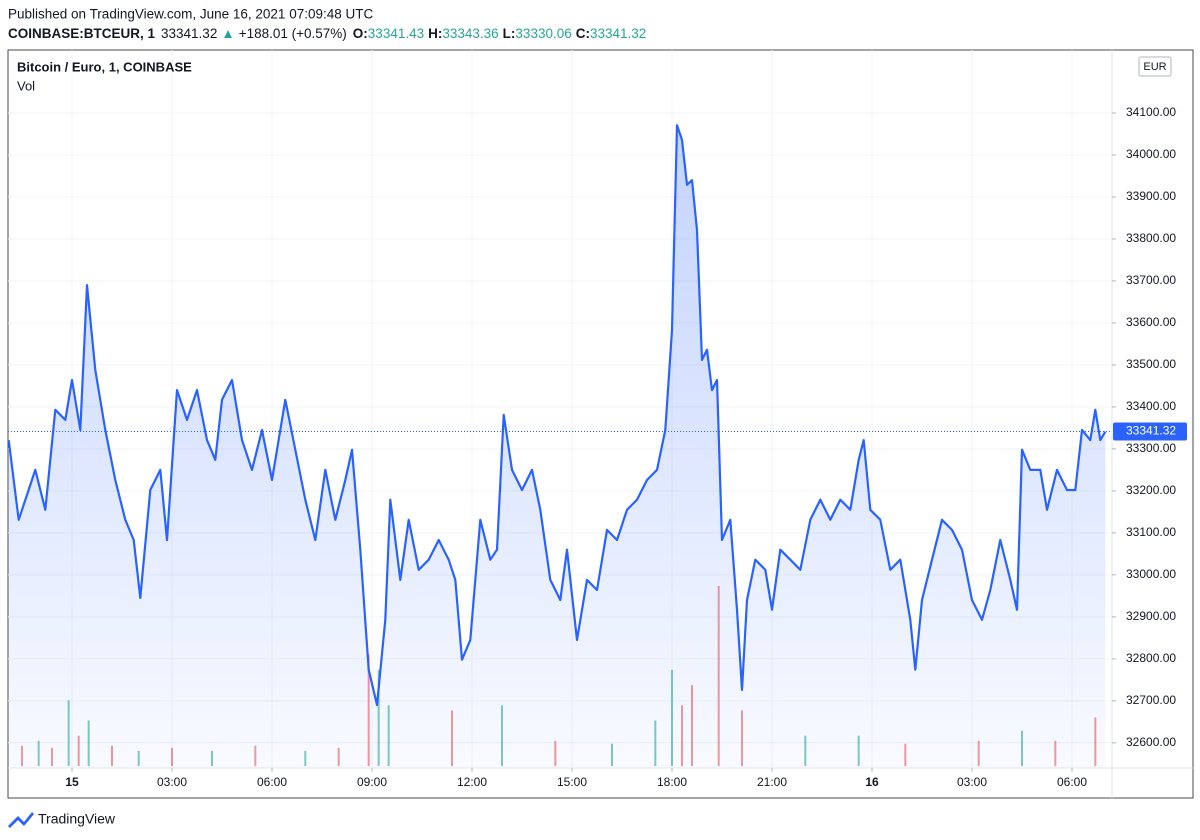 The width and height of the screenshot is (1200, 840). Describe the element at coordinates (1151, 574) in the screenshot. I see `y-tick-label: 33000.00` at that location.